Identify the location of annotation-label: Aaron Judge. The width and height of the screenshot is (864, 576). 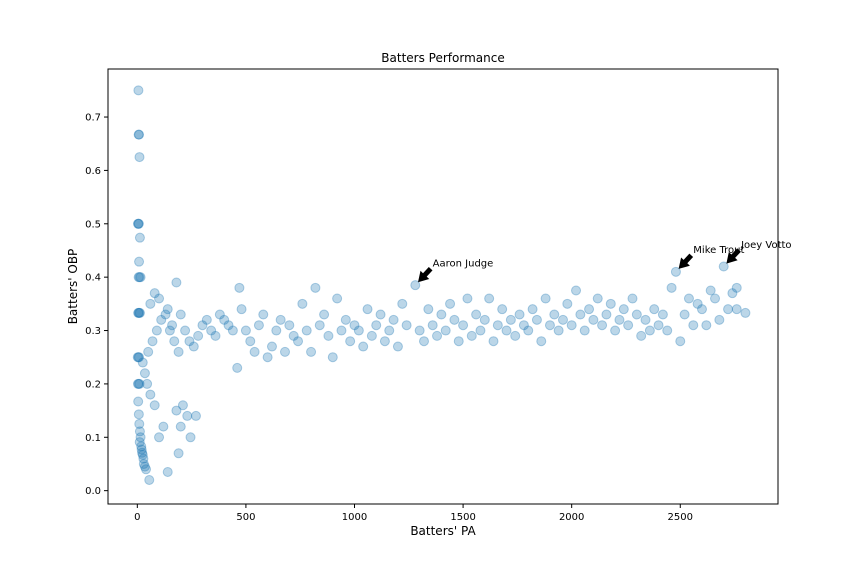
(463, 263).